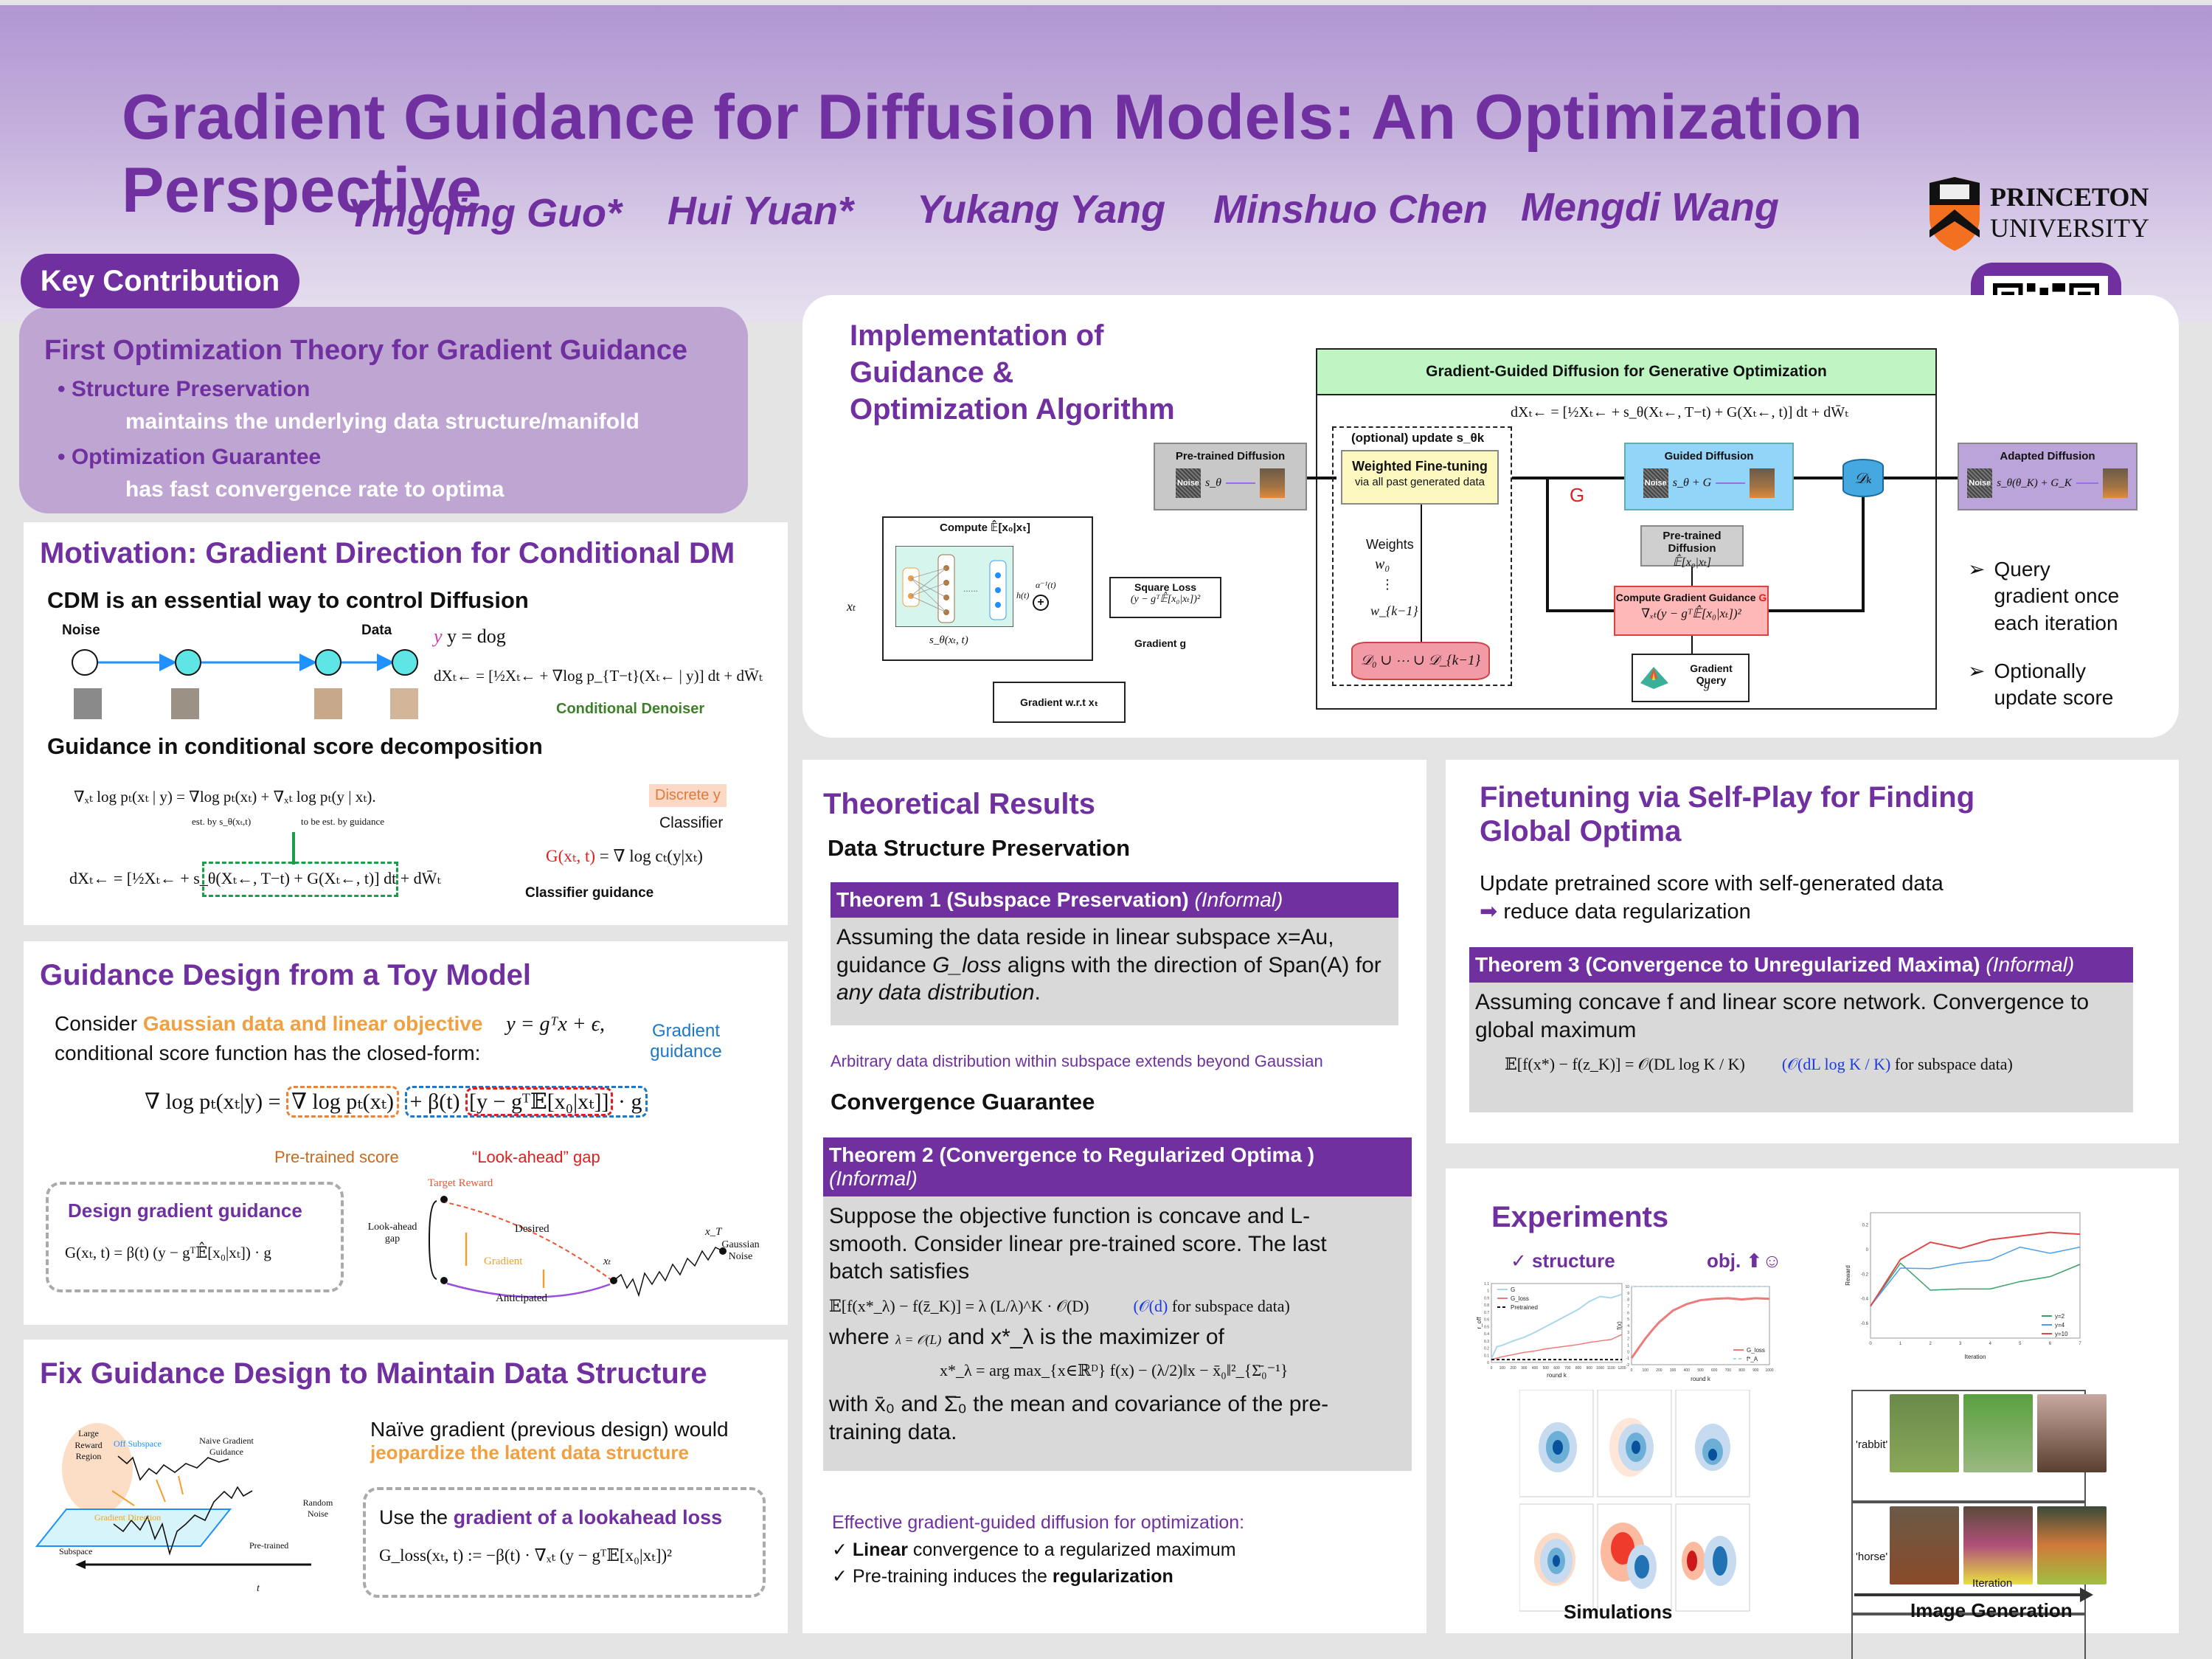 Image resolution: width=2212 pixels, height=1659 pixels. Describe the element at coordinates (1872, 1557) in the screenshot. I see `prompt-horse: 'horse'` at that location.